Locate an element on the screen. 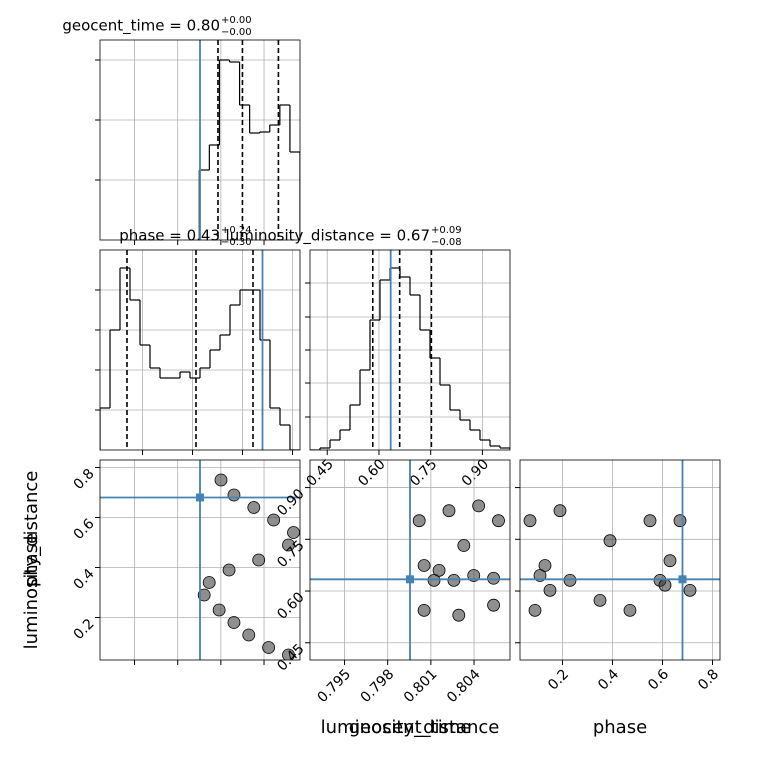 Image resolution: width=760 pixels, height=760 pixels. y-tick-label: 0.75 is located at coordinates (290, 554).